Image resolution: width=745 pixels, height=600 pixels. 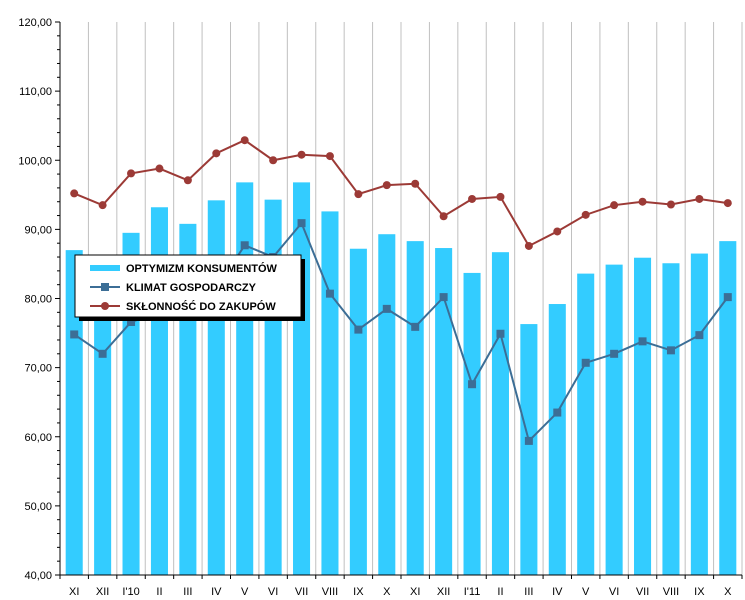 What do you see at coordinates (472, 592) in the screenshot?
I see `x-tick-label: I'11` at bounding box center [472, 592].